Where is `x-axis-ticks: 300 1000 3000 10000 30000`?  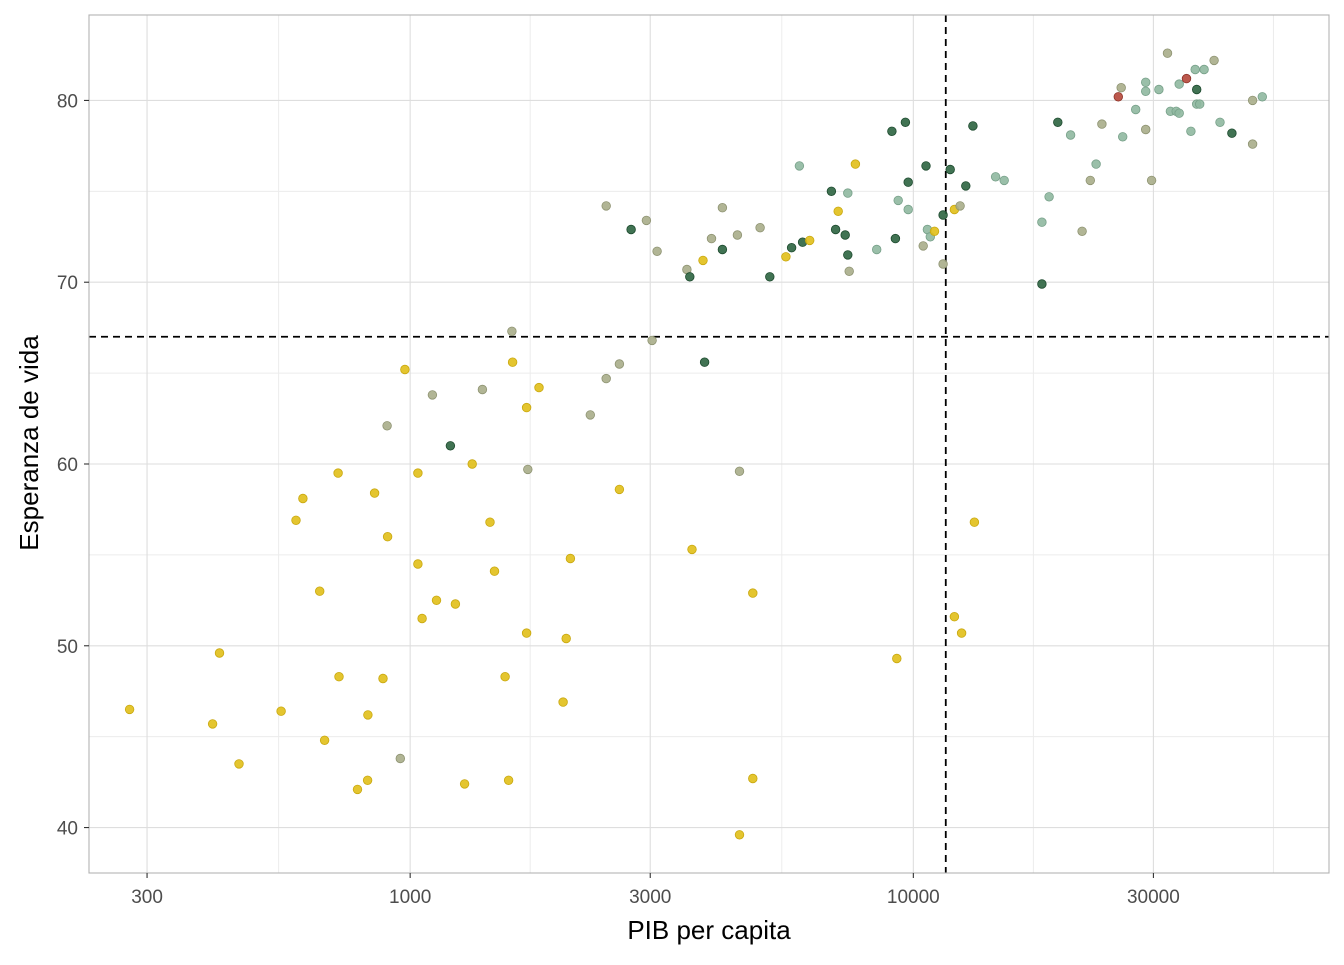
x-axis-ticks: 300 1000 3000 10000 30000 is located at coordinates (655, 890).